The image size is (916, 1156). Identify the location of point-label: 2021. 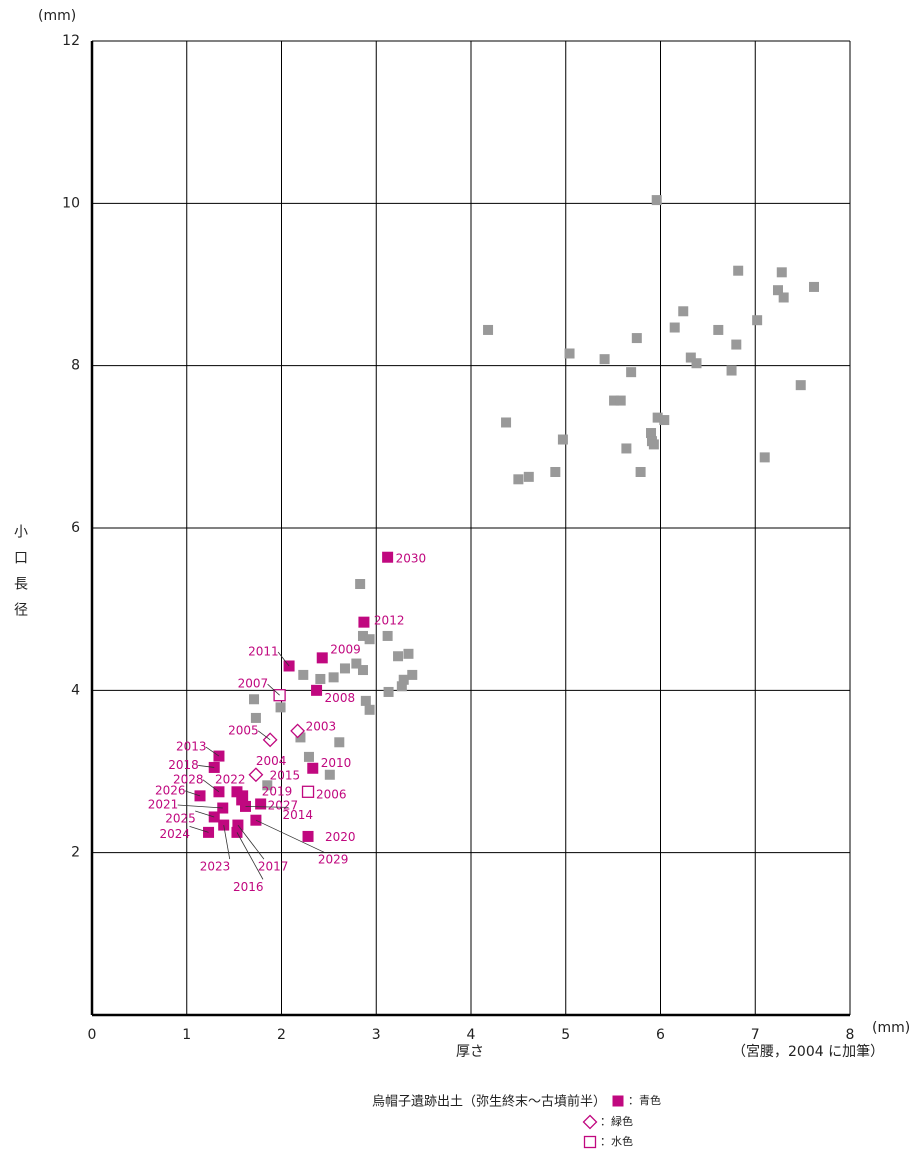
(163, 805).